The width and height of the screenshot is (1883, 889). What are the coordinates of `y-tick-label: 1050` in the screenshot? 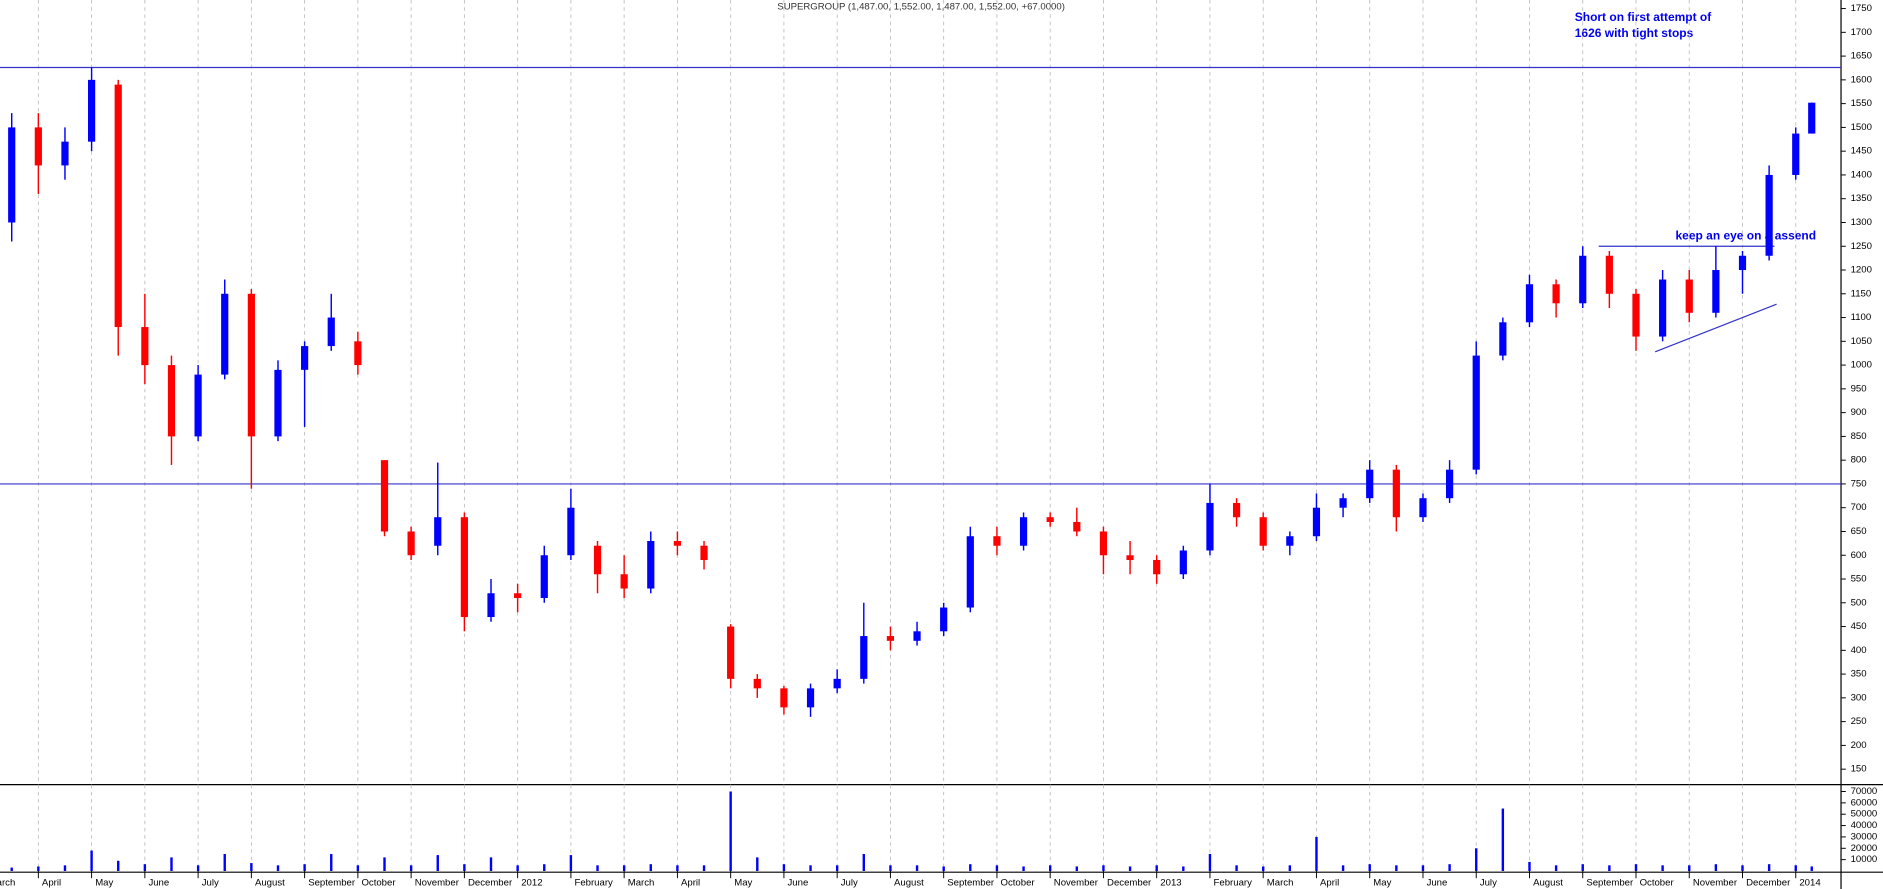 It's located at (1861, 341).